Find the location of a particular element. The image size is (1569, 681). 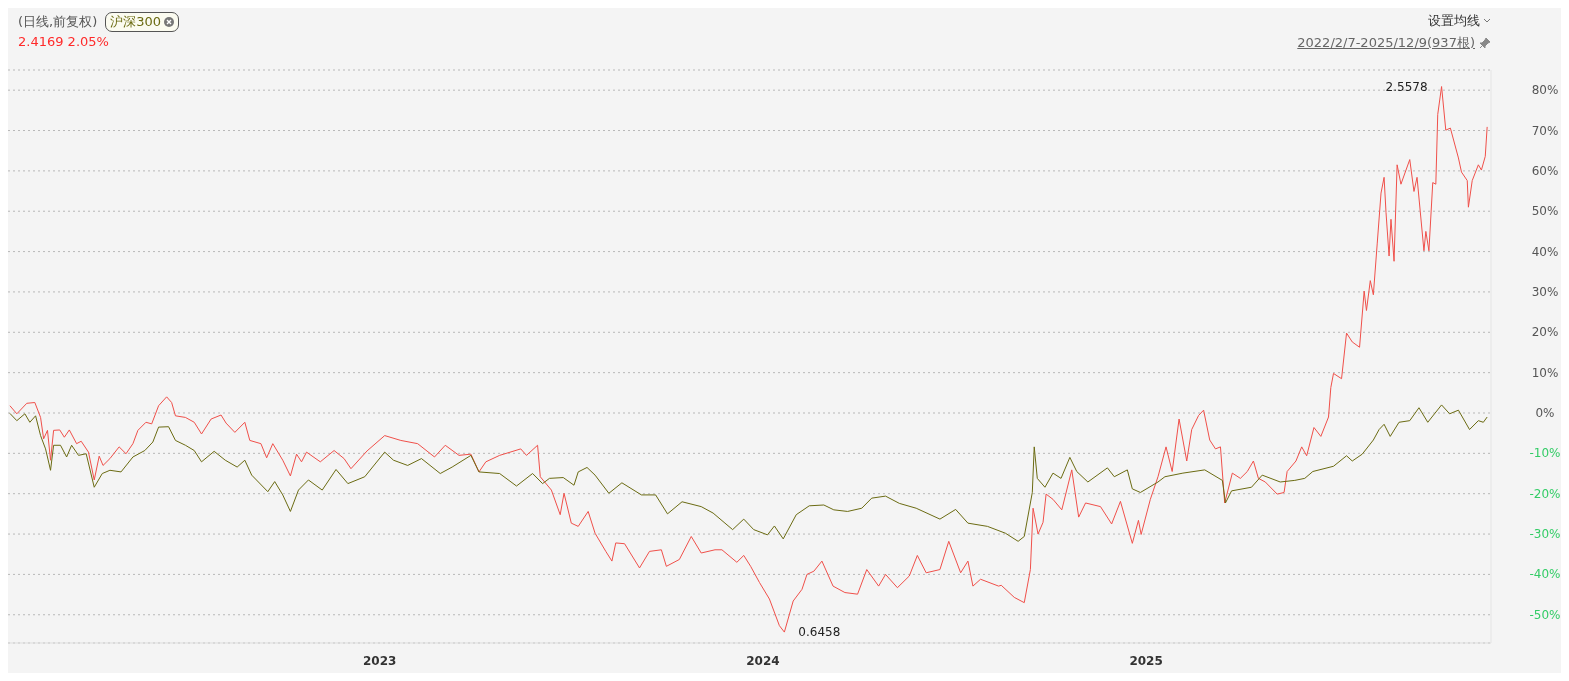

y-tick-label: 20% is located at coordinates (1545, 332).